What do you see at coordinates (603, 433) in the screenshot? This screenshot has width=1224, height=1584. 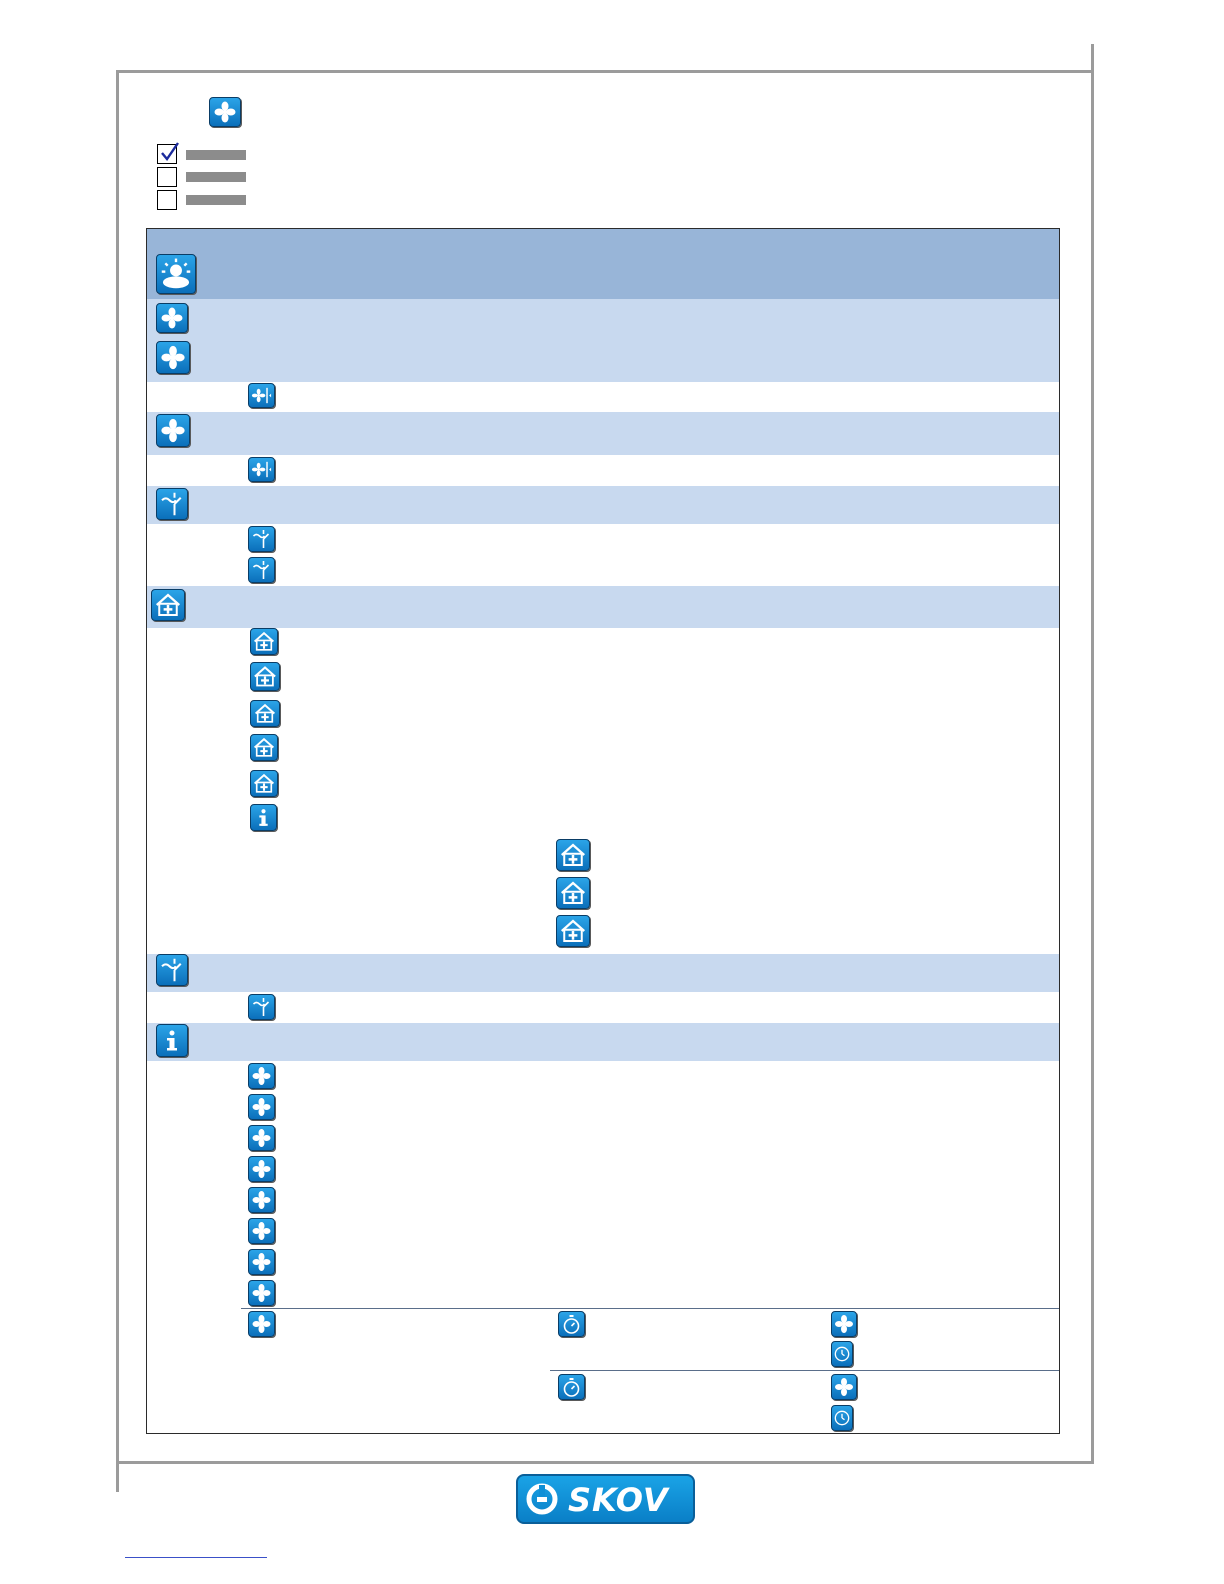 I see `section-band-max-ventilation` at bounding box center [603, 433].